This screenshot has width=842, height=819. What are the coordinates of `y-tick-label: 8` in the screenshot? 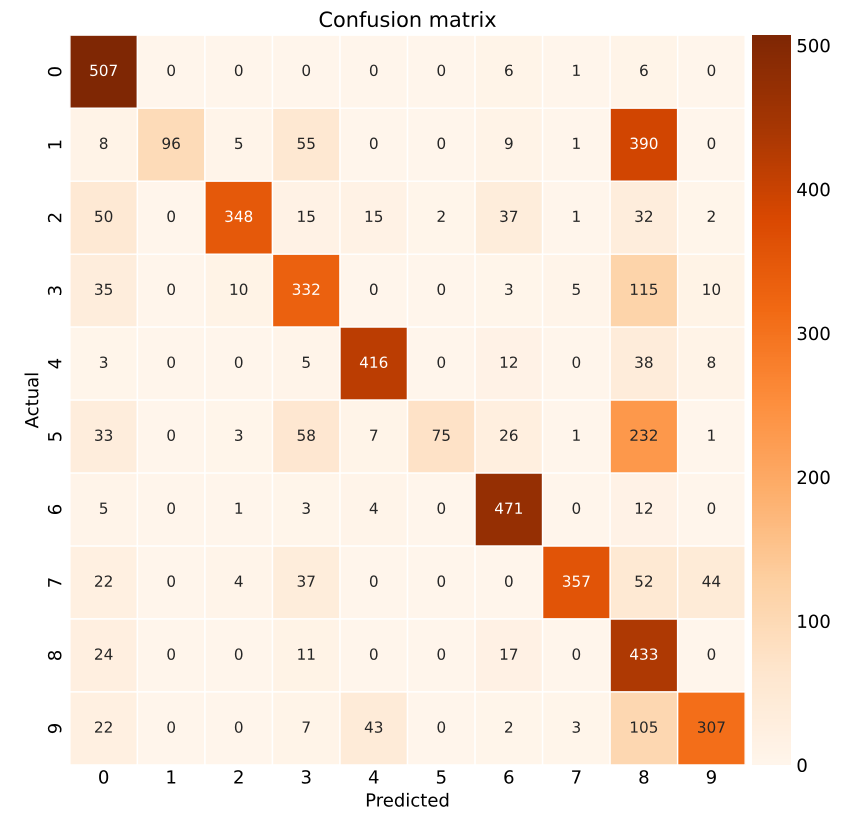 It's located at (55, 655).